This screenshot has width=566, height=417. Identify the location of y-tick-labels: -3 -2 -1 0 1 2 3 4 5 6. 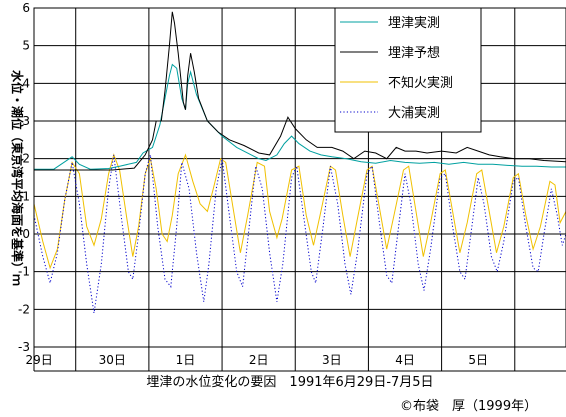
(24, 177).